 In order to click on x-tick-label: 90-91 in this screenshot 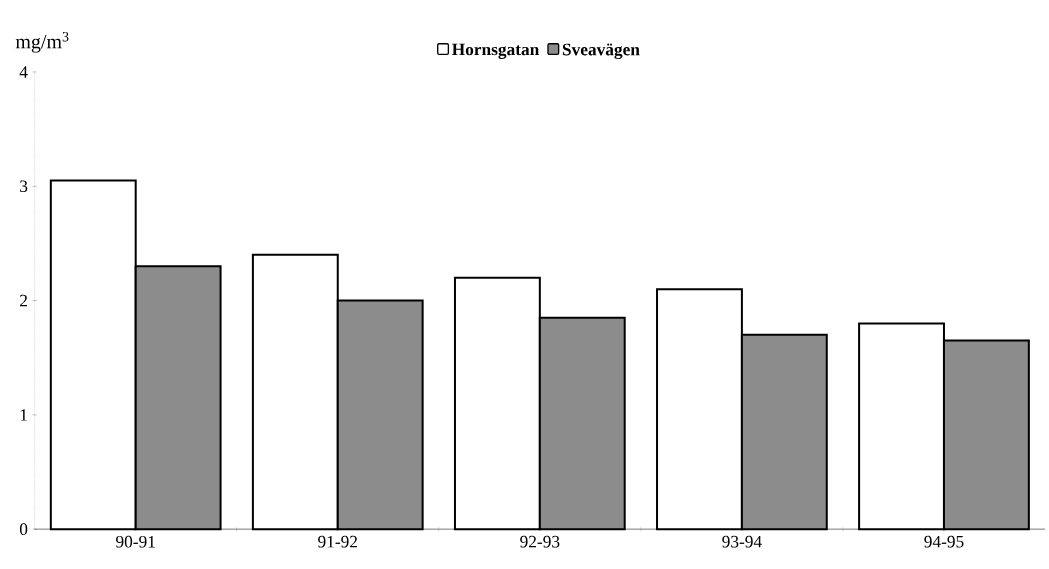, I will do `click(135, 541)`.